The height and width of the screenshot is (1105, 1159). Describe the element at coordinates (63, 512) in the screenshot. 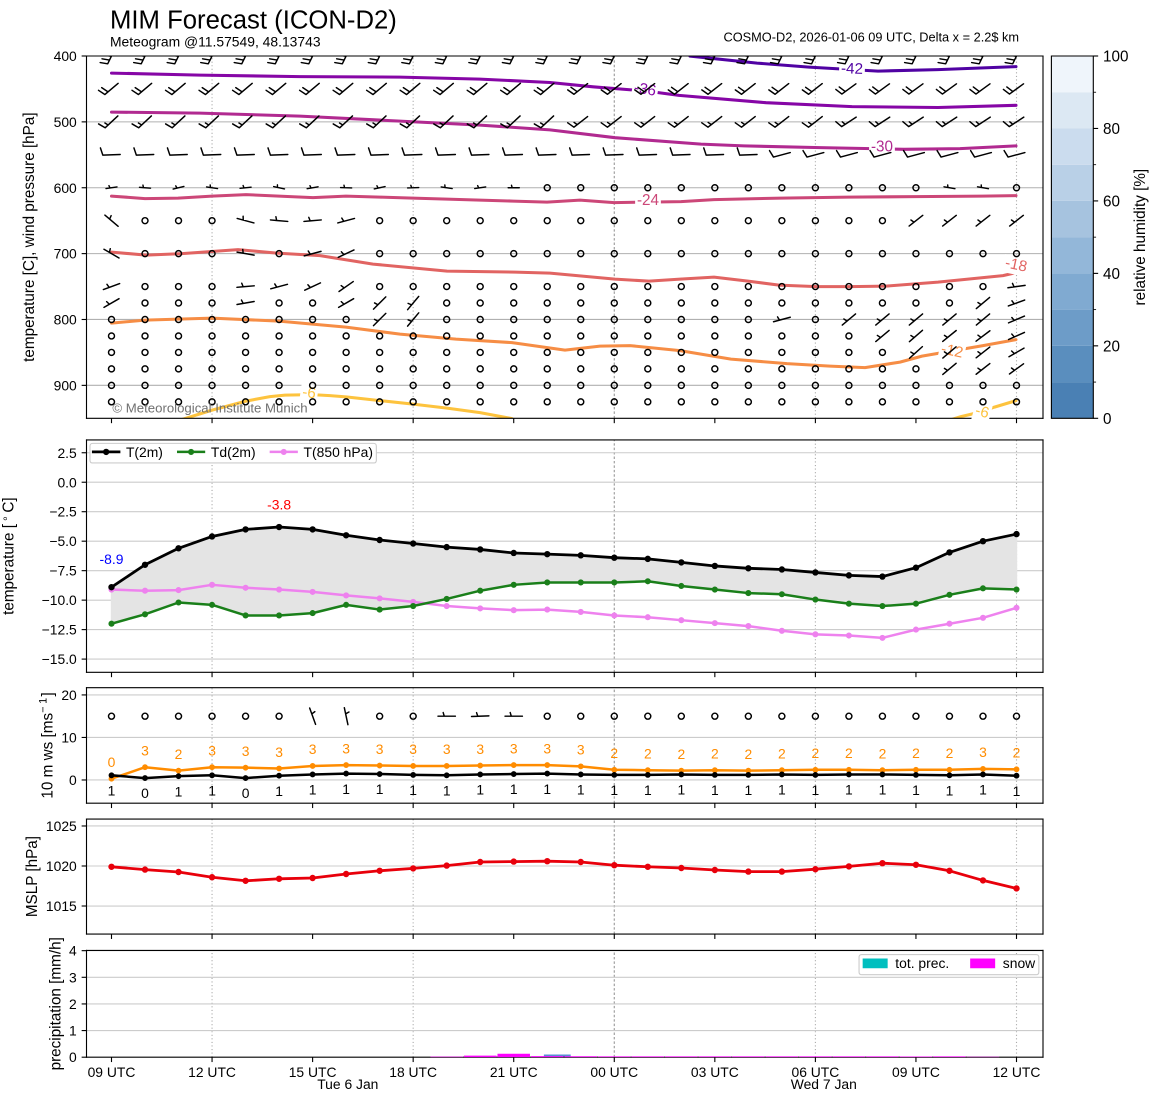

I see `svg-text: −2.5` at that location.